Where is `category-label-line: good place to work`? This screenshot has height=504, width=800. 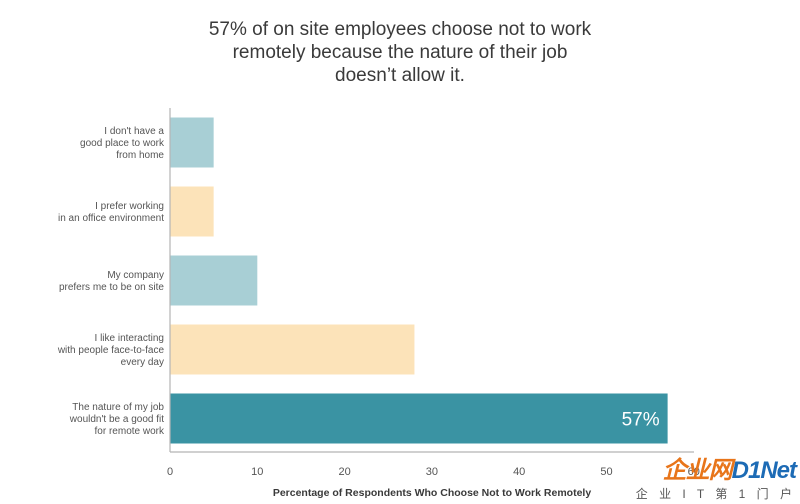
category-label-line: good place to work is located at coordinates (122, 143).